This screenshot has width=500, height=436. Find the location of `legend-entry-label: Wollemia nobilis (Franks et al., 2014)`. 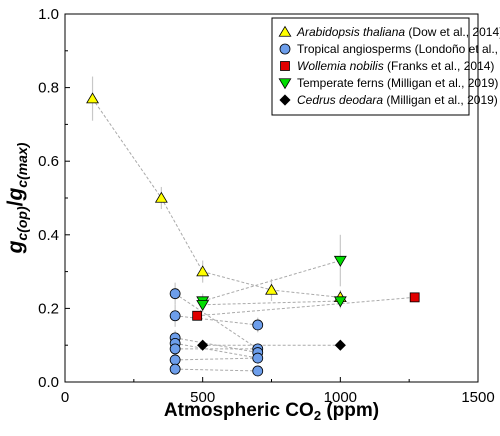

legend-entry-label: Wollemia nobilis (Franks et al., 2014) is located at coordinates (395, 66).